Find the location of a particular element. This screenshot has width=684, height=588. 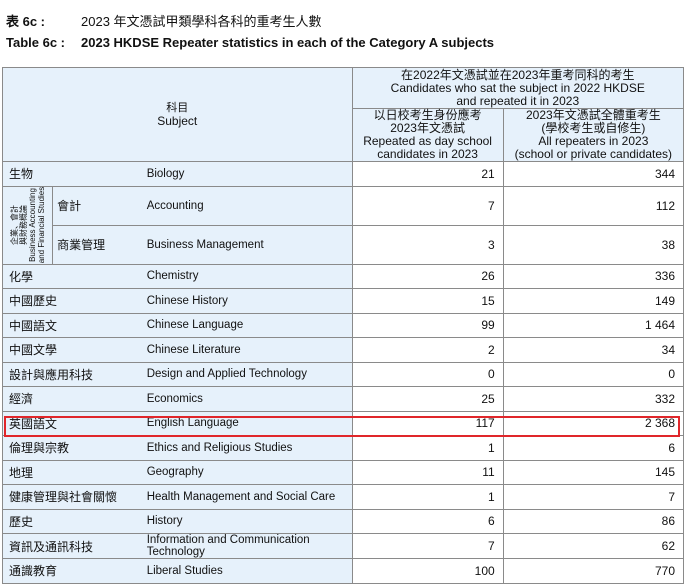

table-row-highlighted: 英國語文 English Language 117 2 368 is located at coordinates (342, 423).